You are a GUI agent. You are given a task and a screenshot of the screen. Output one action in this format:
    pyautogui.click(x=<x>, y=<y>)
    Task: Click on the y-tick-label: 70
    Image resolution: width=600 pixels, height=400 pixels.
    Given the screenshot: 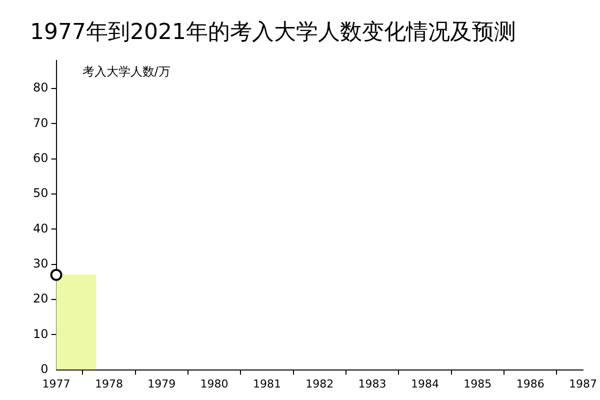 What is the action you would take?
    pyautogui.click(x=40, y=123)
    